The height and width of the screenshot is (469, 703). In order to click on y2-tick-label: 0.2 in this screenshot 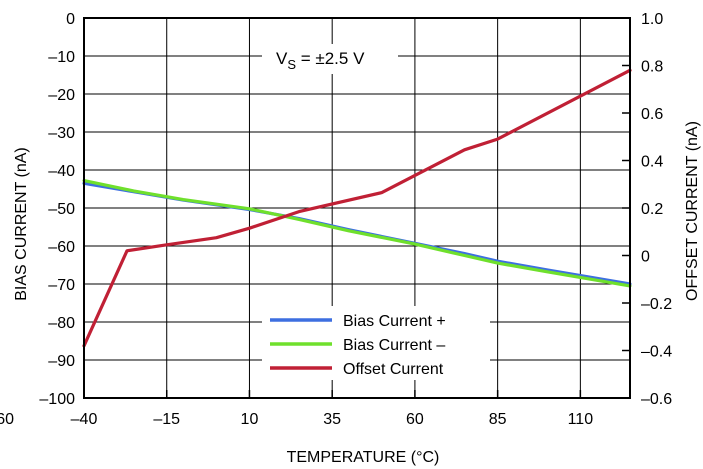, I will do `click(652, 209)`.